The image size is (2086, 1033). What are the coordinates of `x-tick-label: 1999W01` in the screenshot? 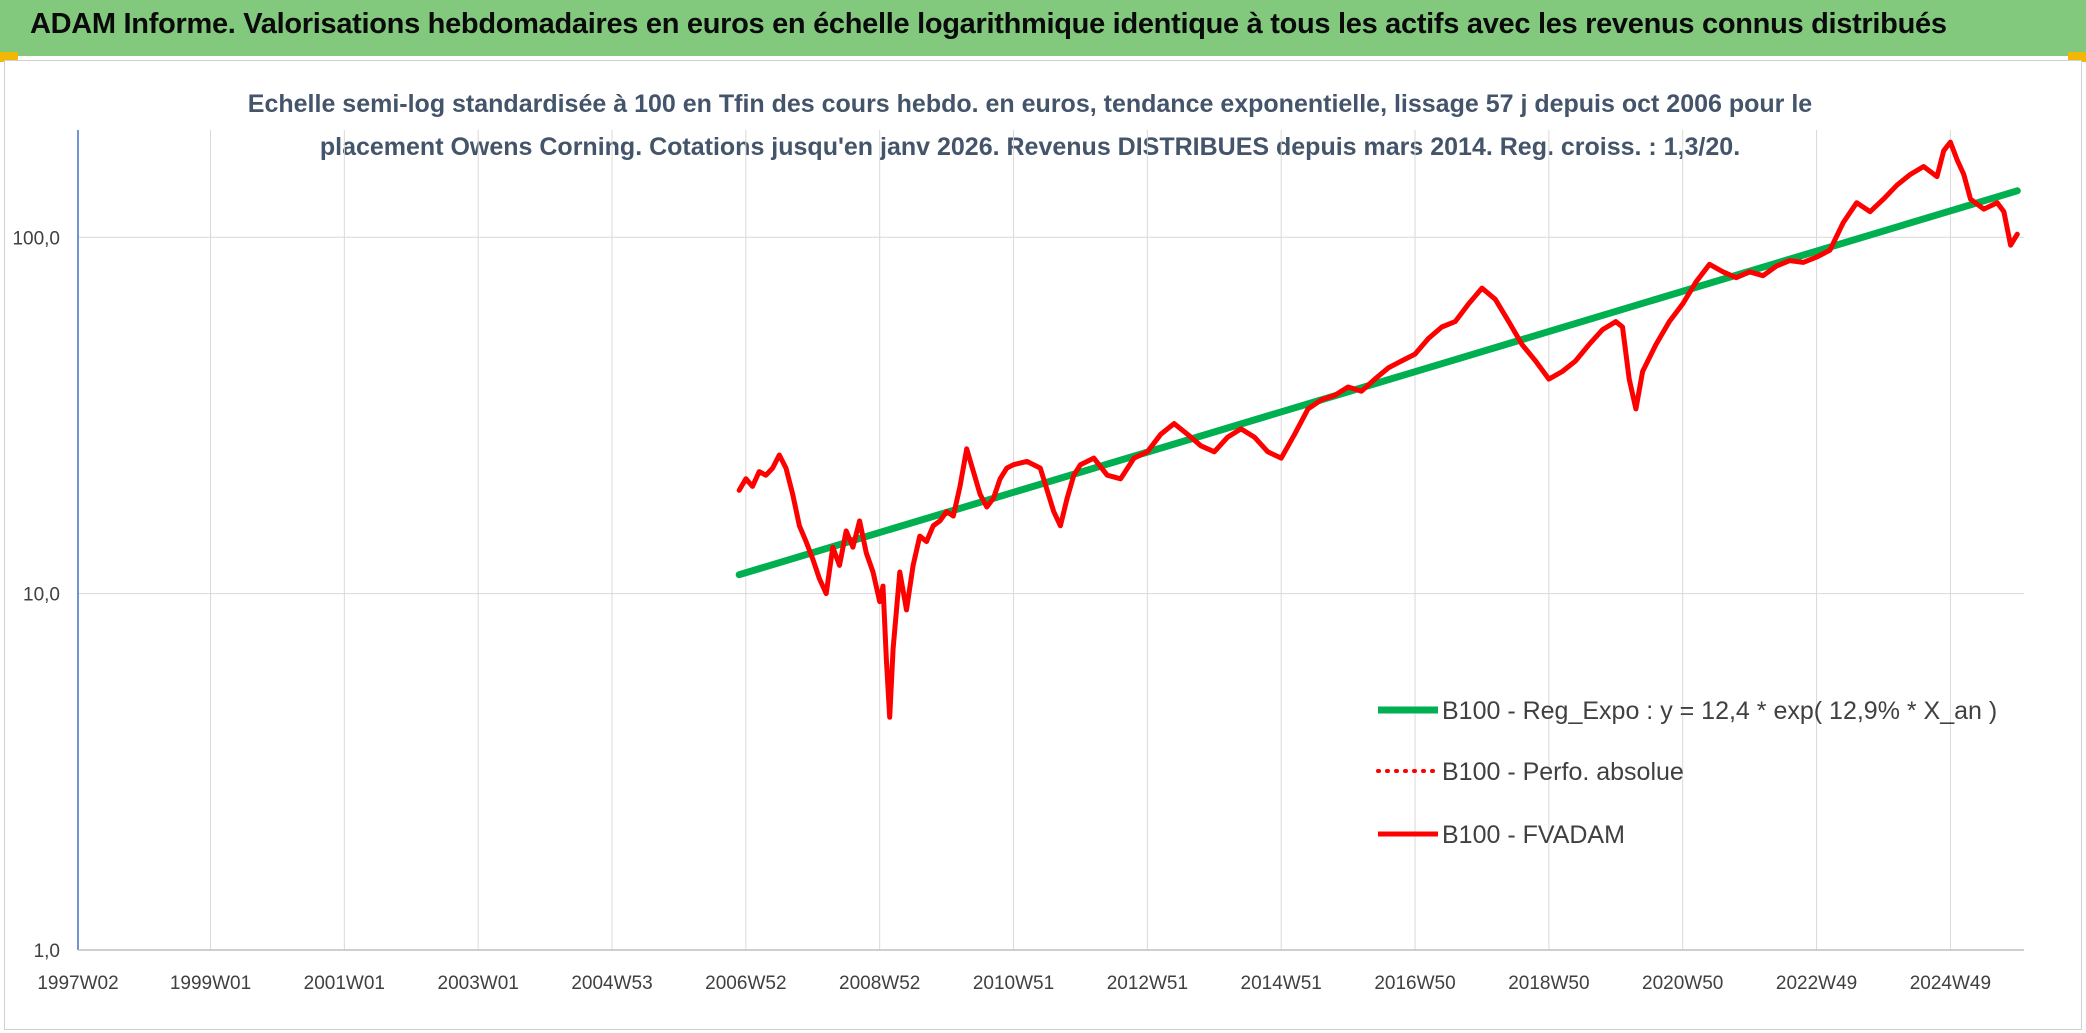 It's located at (210, 983).